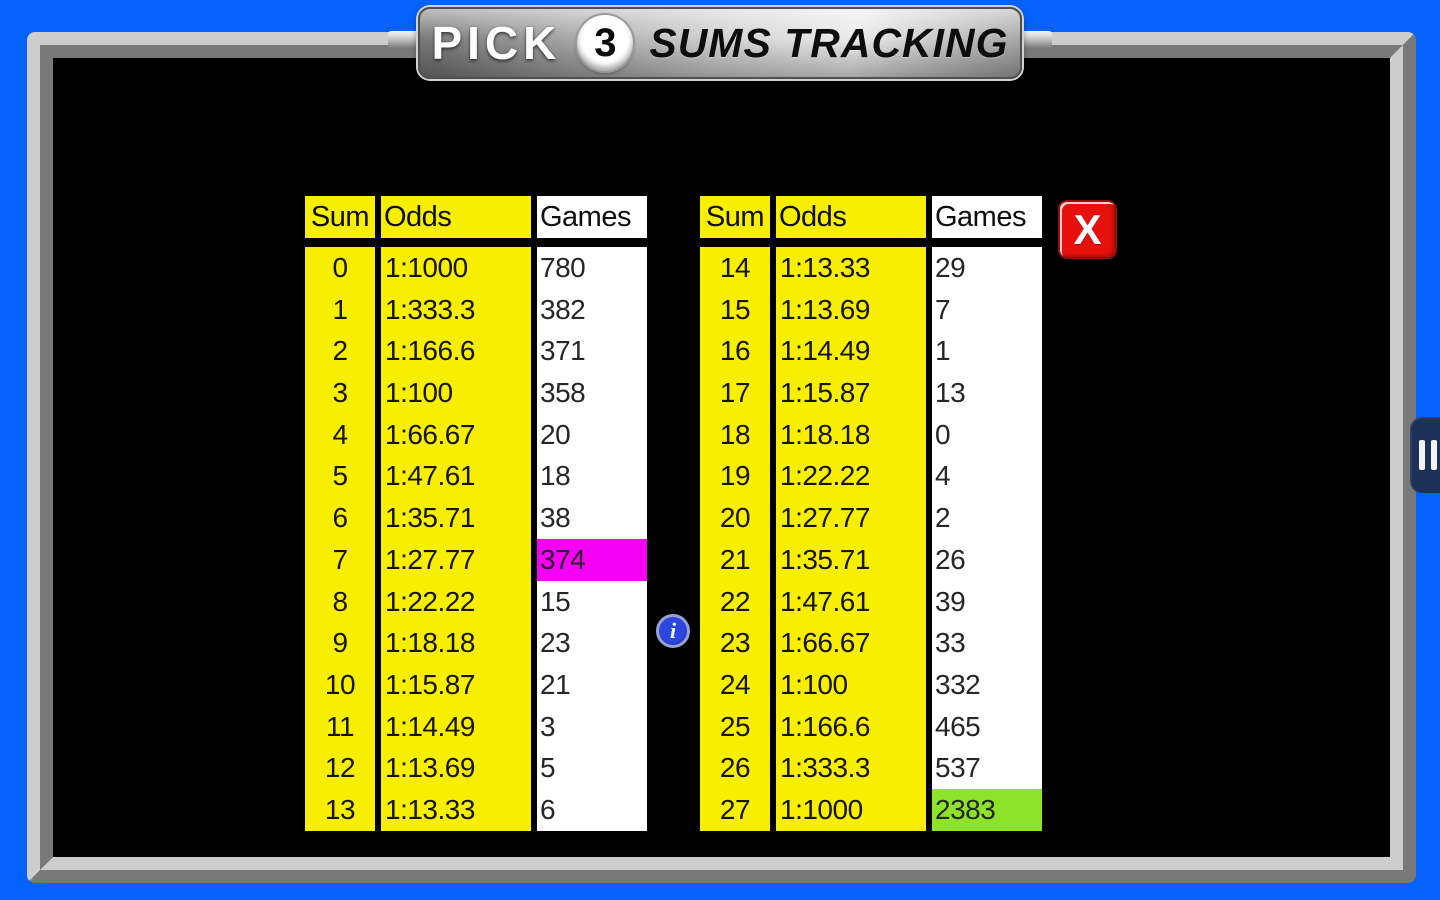 Image resolution: width=1440 pixels, height=900 pixels. Describe the element at coordinates (735, 539) in the screenshot. I see `sum-column: 14 15 16 17 18 19 20 21 22 23 24 25 26 27` at that location.